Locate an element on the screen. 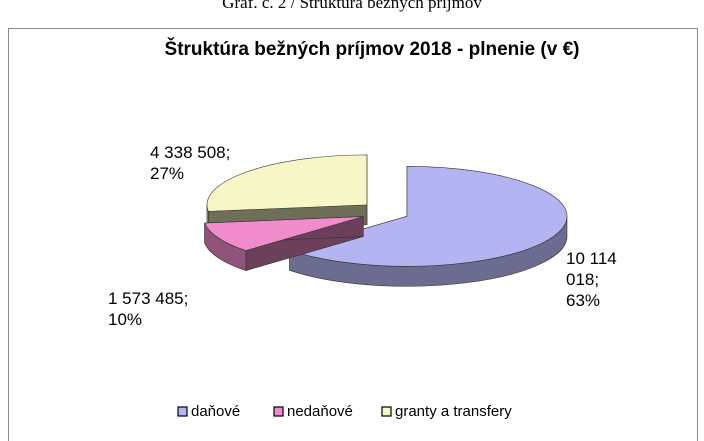 The image size is (704, 441). data-label: 1 573 485; 10% is located at coordinates (148, 309).